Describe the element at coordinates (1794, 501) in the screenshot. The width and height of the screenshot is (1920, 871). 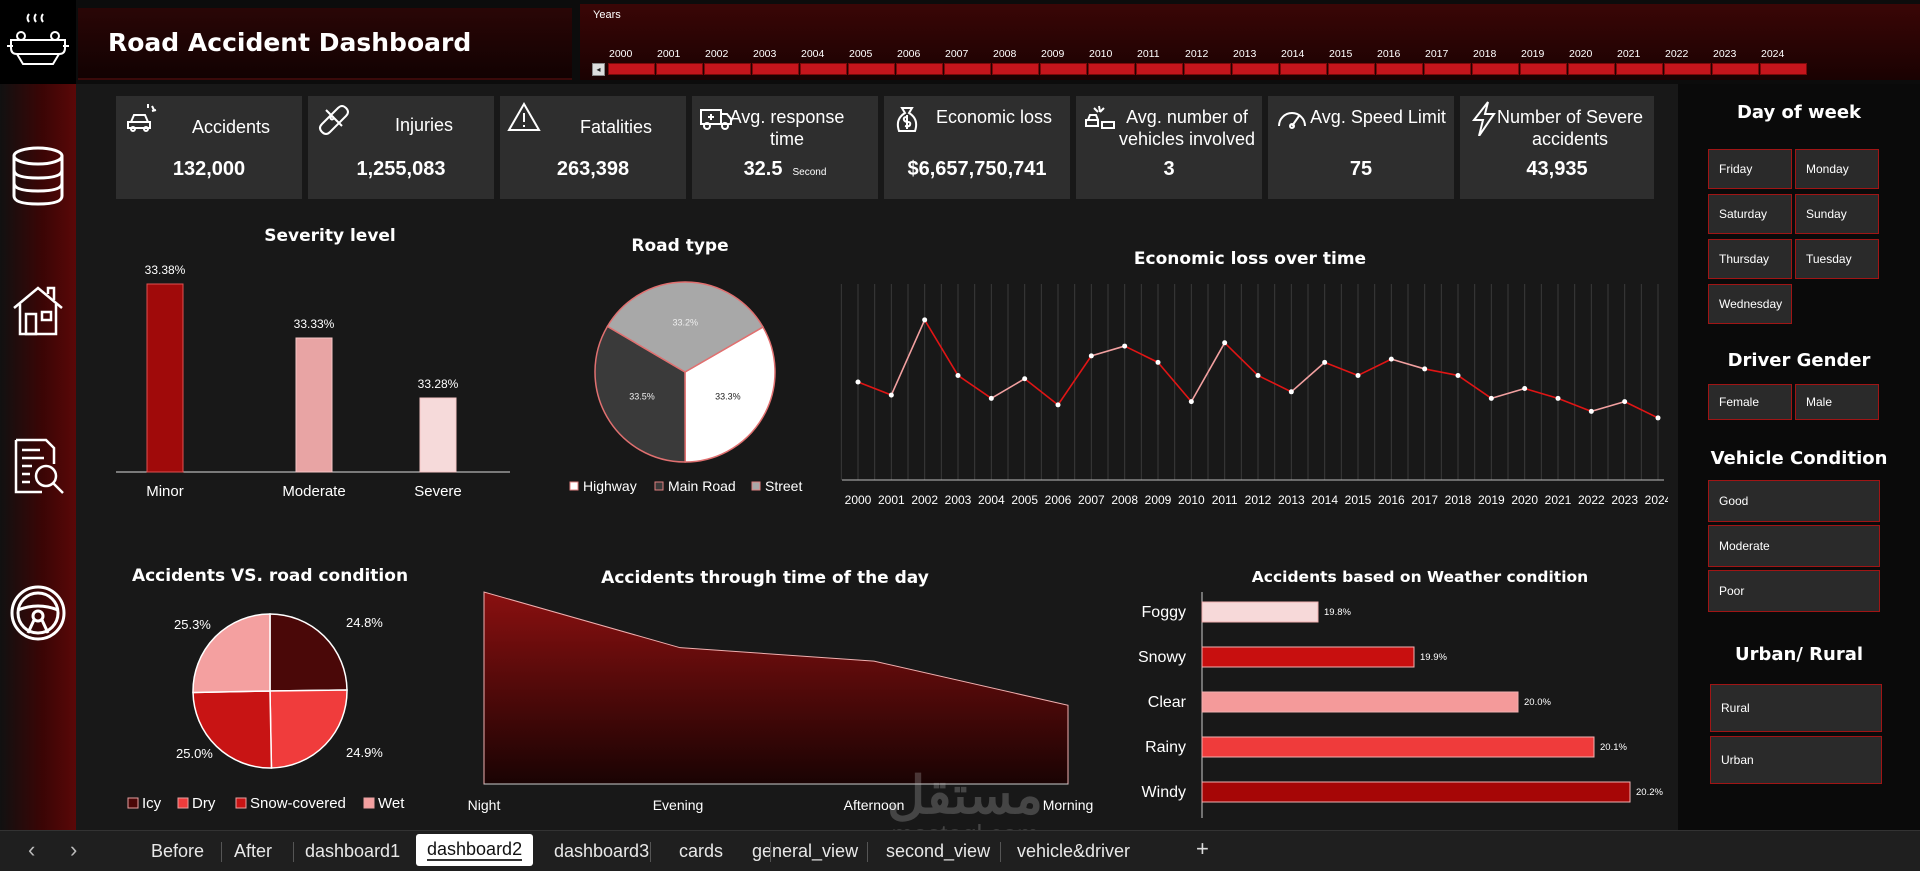
I see `vehicle-condition-filter-good: Good` at that location.